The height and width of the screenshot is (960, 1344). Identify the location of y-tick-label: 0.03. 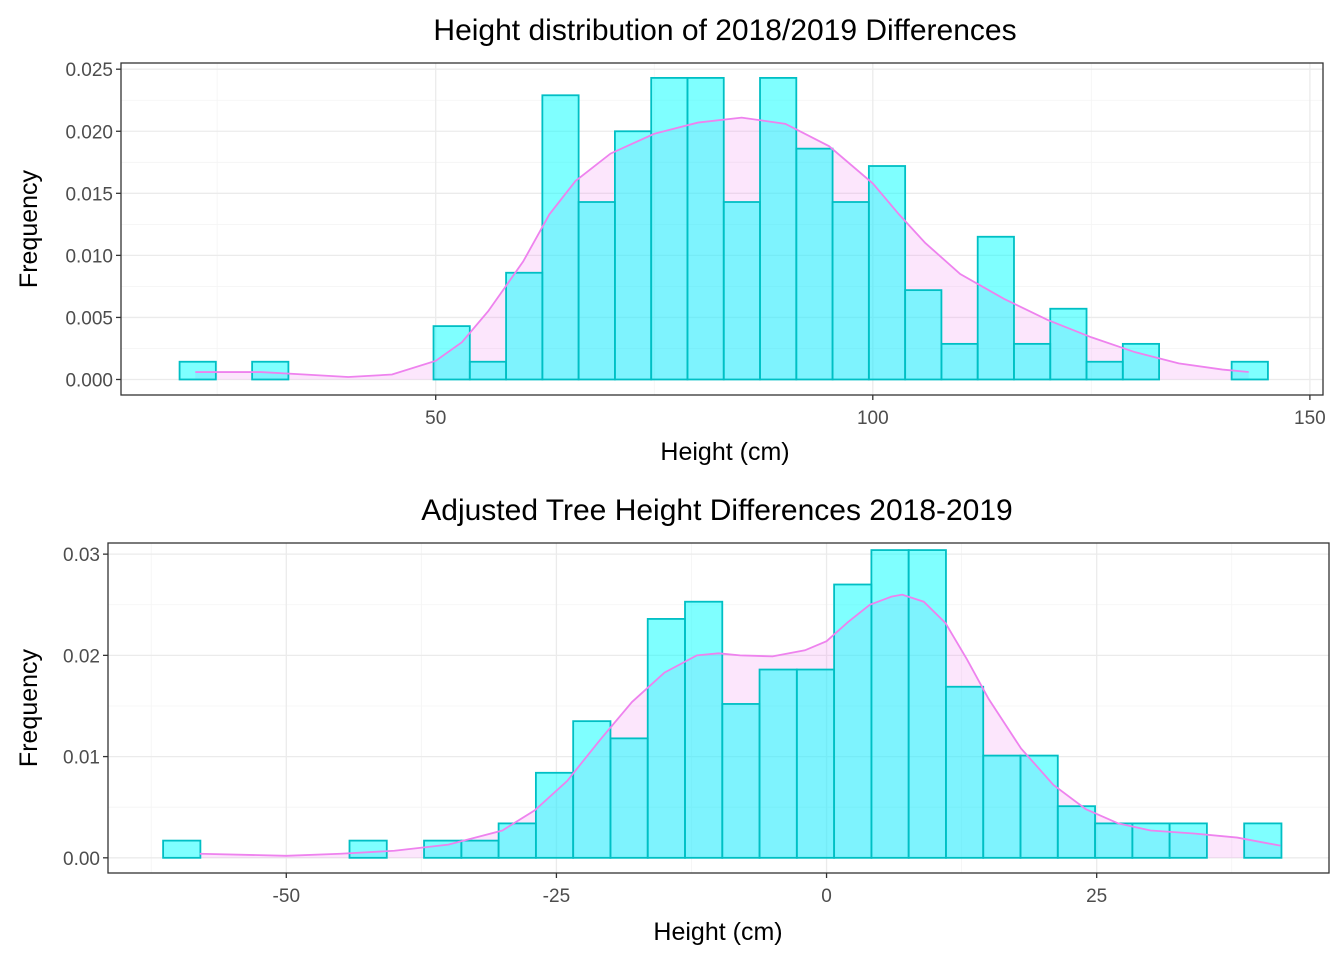
(81, 555).